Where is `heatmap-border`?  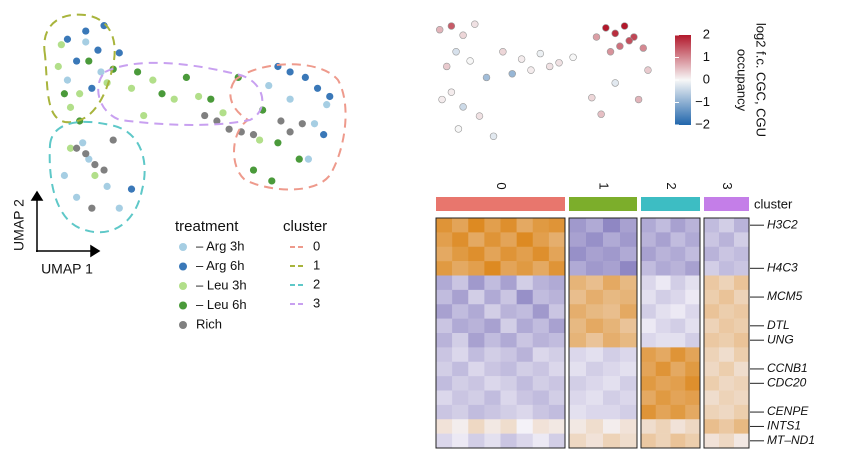
heatmap-border is located at coordinates (603, 333).